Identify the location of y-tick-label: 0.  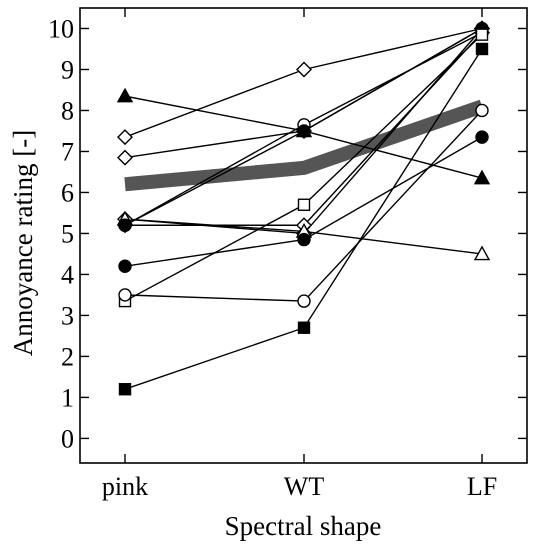
(67, 438).